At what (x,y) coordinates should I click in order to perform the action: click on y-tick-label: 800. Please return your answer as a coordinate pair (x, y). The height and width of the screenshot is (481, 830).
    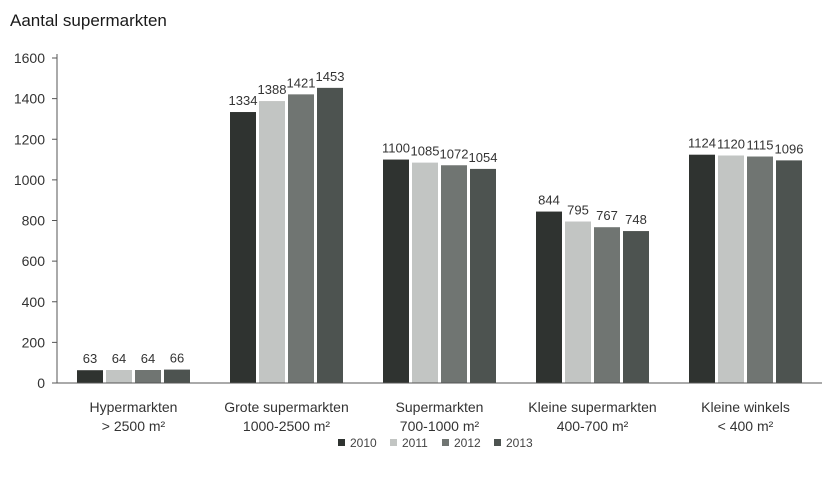
    Looking at the image, I should click on (34, 221).